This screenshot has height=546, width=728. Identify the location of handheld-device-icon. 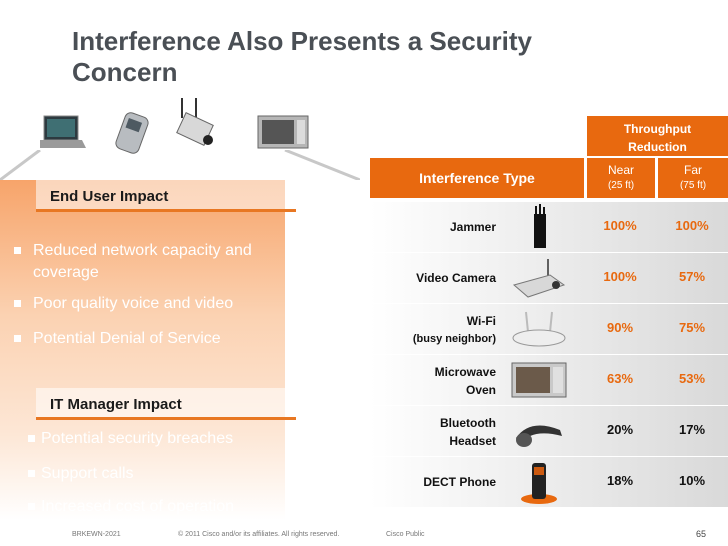
(132, 133).